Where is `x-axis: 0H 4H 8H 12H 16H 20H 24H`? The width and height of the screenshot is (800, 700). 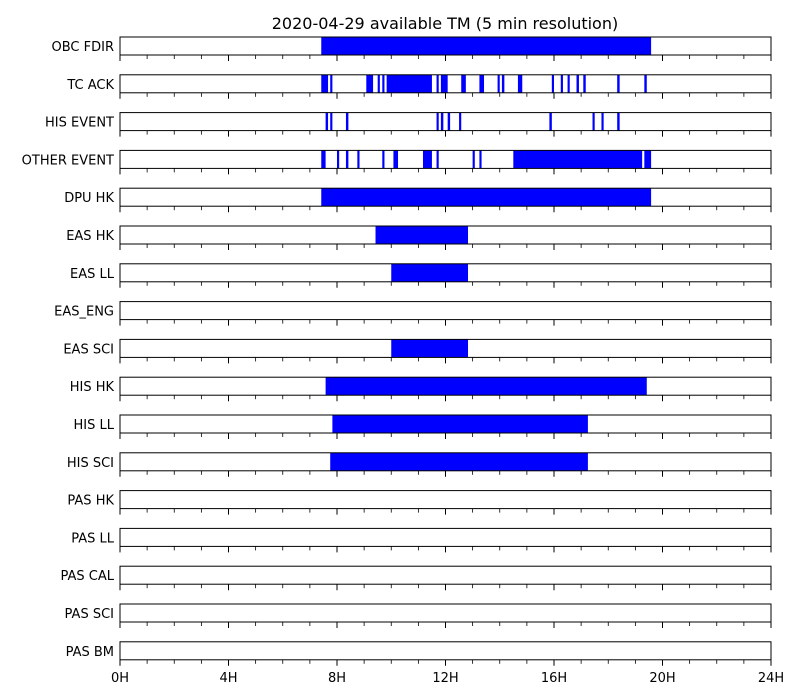 x-axis: 0H 4H 8H 12H 16H 20H 24H is located at coordinates (447, 678).